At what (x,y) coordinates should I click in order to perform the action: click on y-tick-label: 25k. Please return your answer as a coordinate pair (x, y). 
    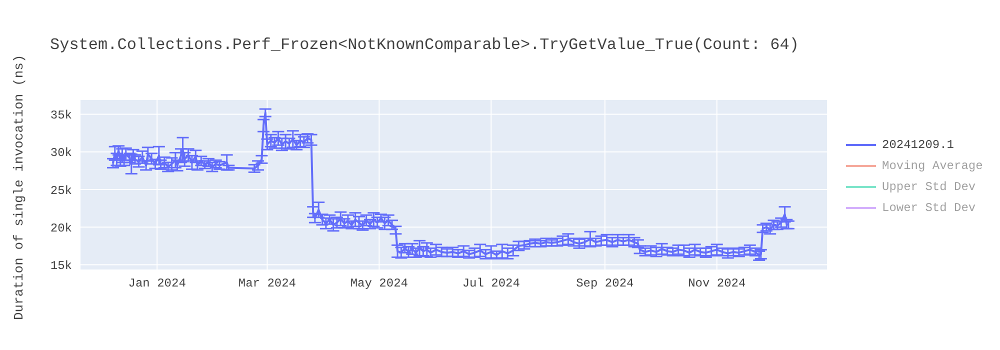
    Looking at the image, I should click on (61, 191).